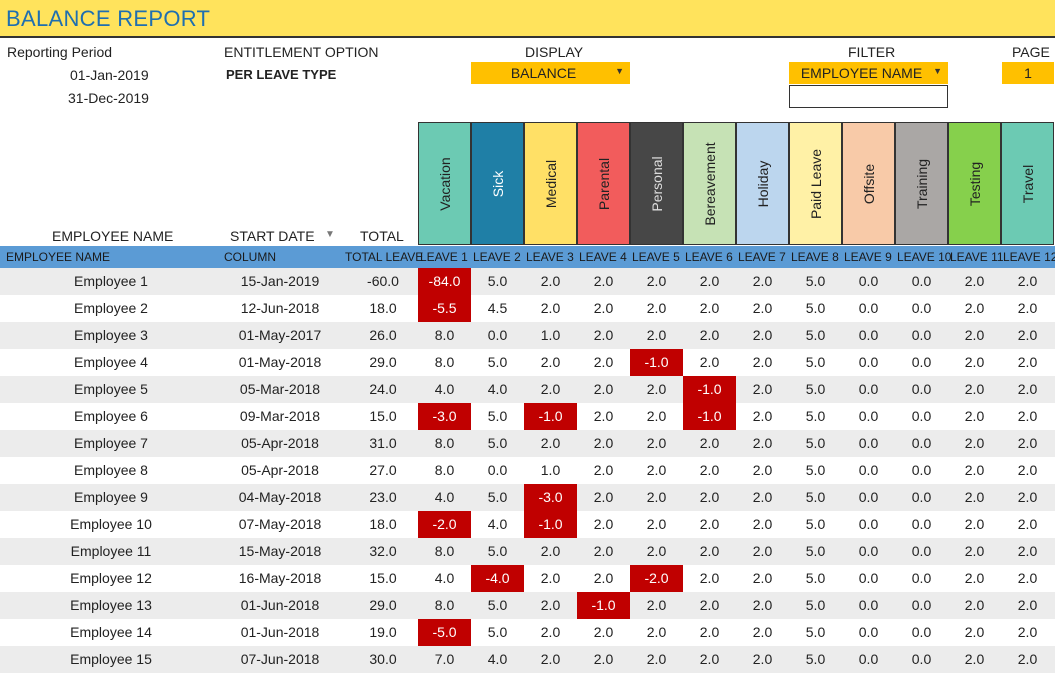  Describe the element at coordinates (444, 183) in the screenshot. I see `leave-type-name: Vacation` at that location.